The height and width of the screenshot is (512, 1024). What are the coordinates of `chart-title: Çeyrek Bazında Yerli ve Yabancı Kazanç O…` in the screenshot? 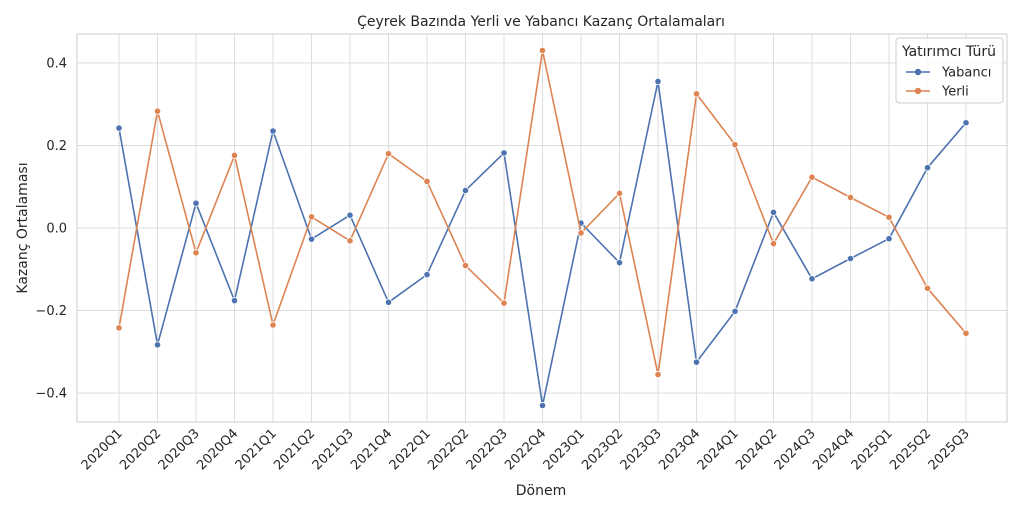 It's located at (541, 22).